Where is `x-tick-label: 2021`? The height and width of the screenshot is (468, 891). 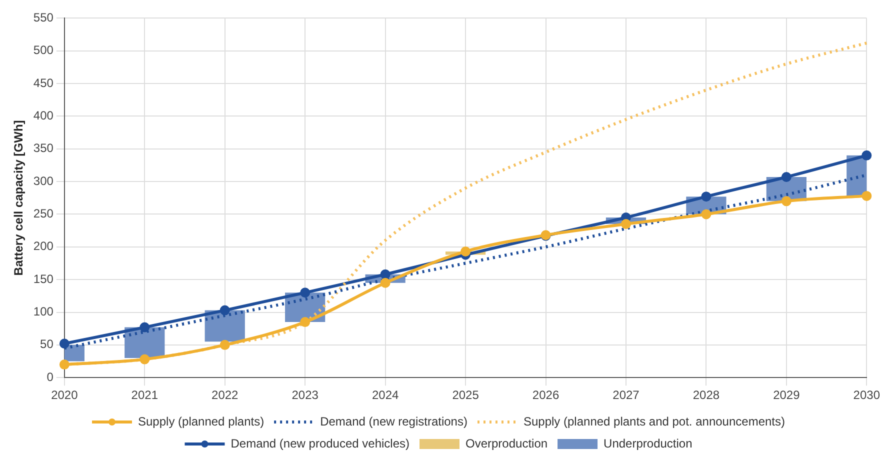 x-tick-label: 2021 is located at coordinates (144, 395).